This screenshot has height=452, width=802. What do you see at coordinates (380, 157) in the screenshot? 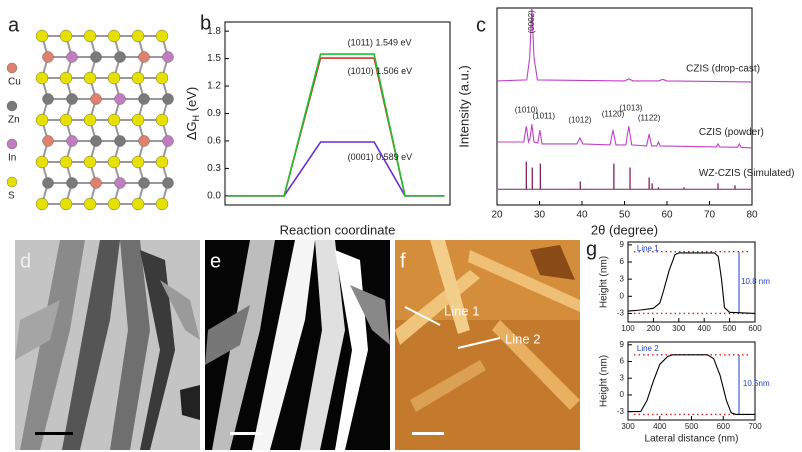
I see `annotation: (0001) 0.589 eV` at bounding box center [380, 157].